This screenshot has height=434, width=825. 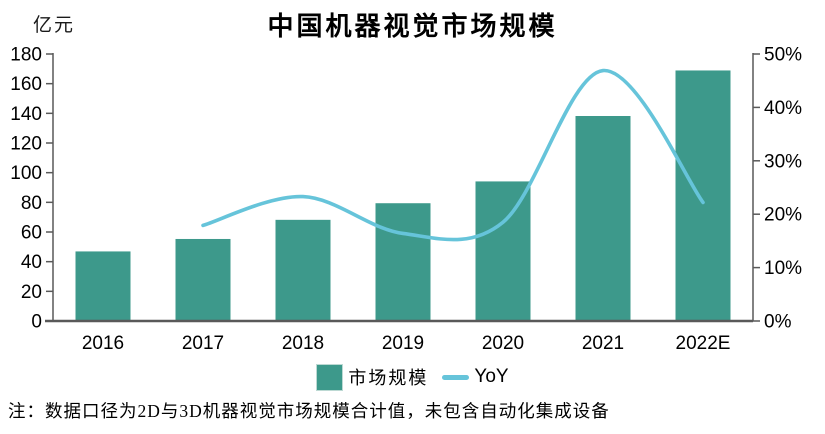 I want to click on bar-2020, so click(x=503, y=251).